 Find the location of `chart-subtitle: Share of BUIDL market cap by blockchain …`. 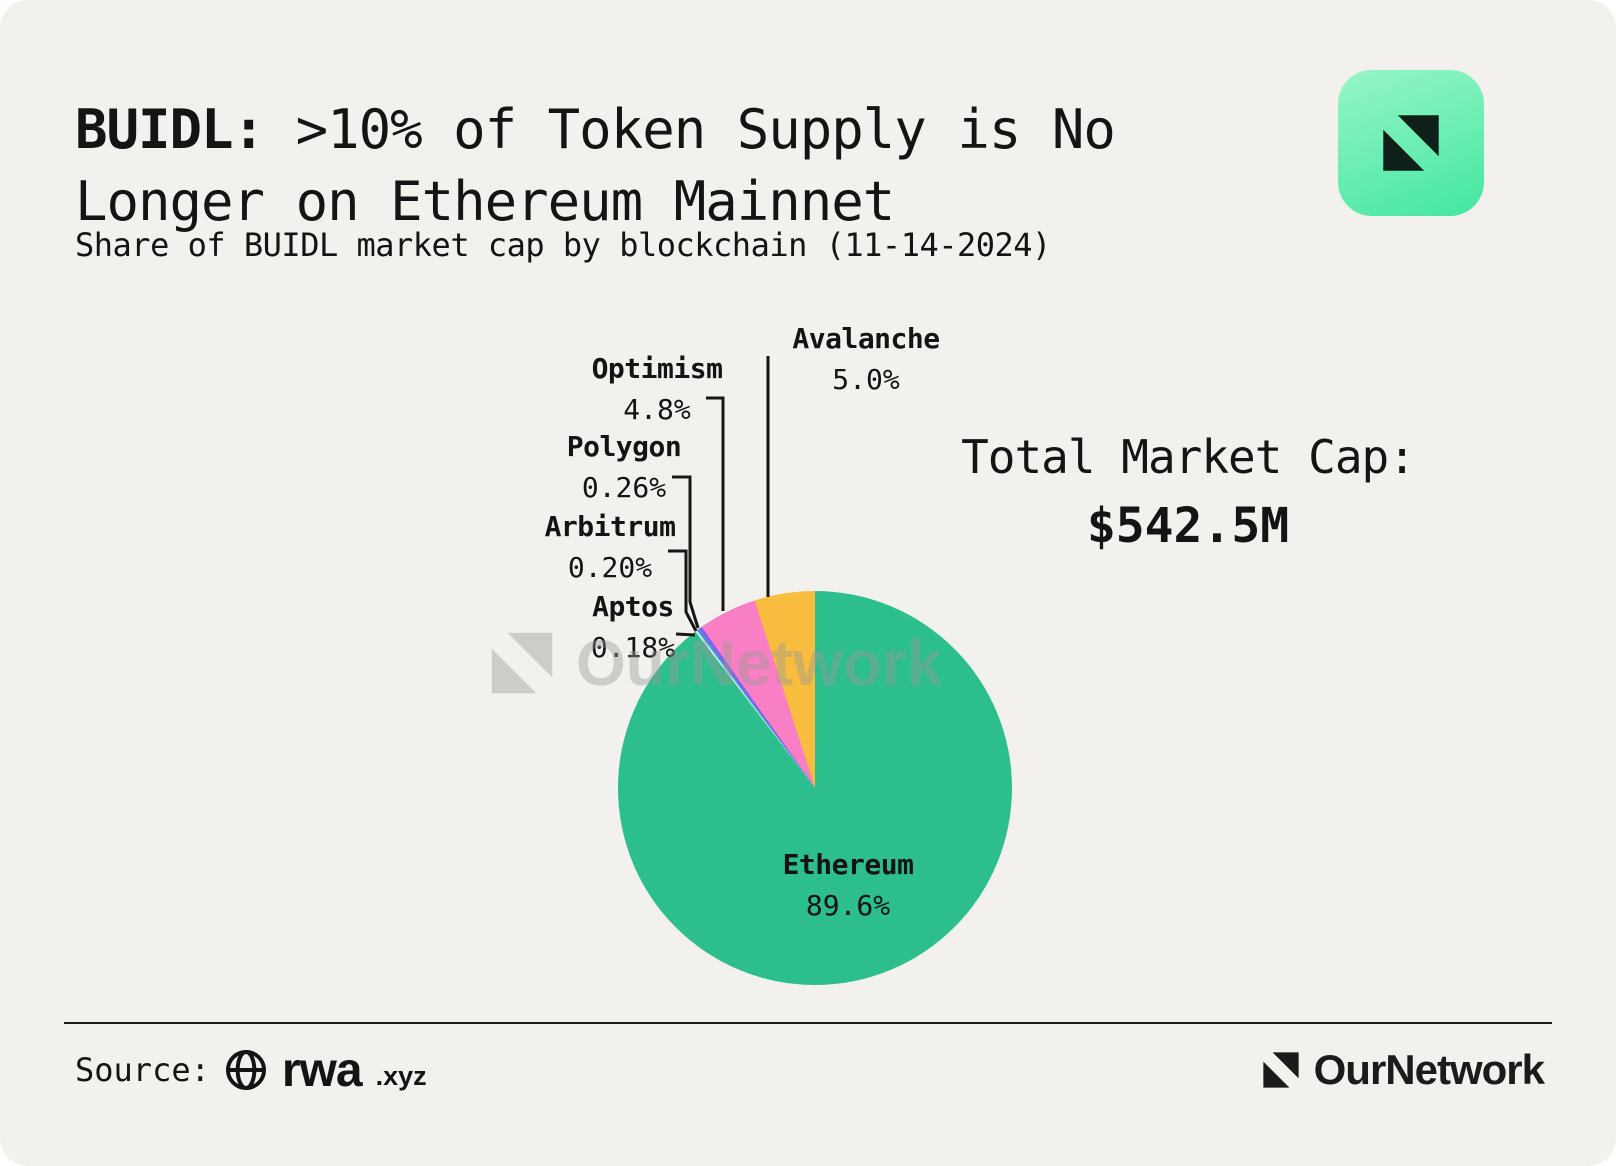

chart-subtitle: Share of BUIDL market cap by blockchain … is located at coordinates (563, 245).